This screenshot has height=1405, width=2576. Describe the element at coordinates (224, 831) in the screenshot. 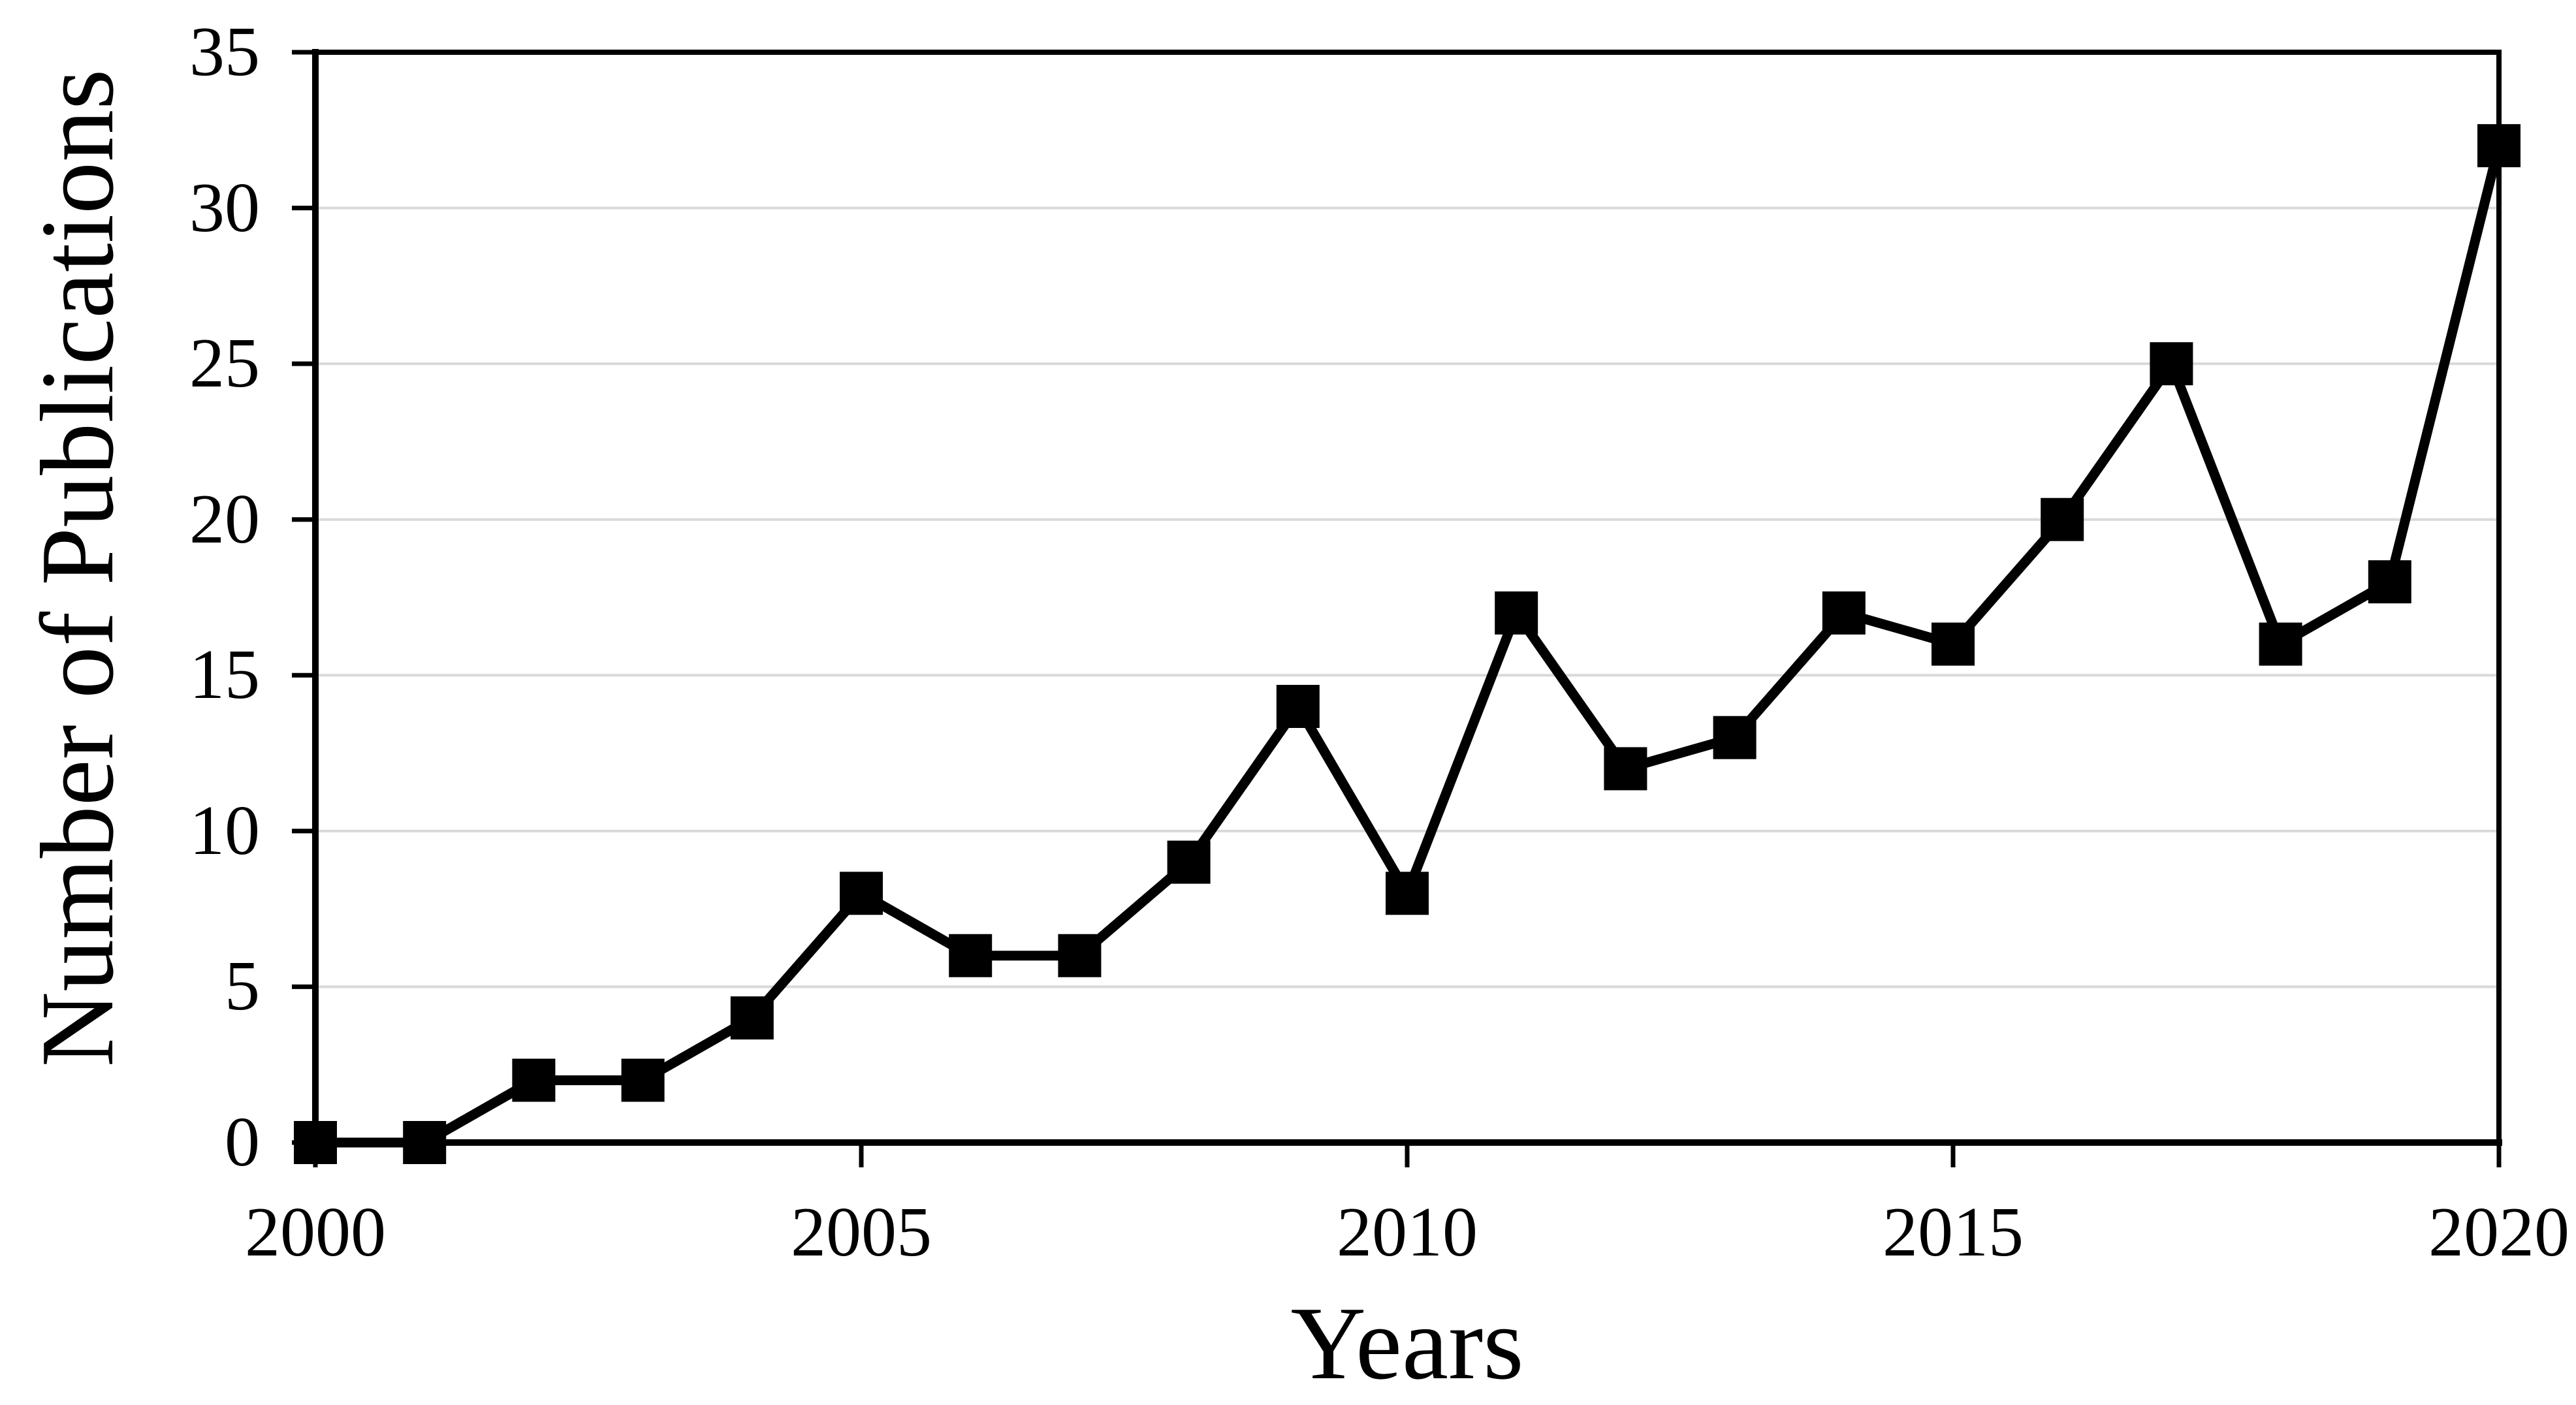

I see `y-axis-tick-label: 10` at that location.